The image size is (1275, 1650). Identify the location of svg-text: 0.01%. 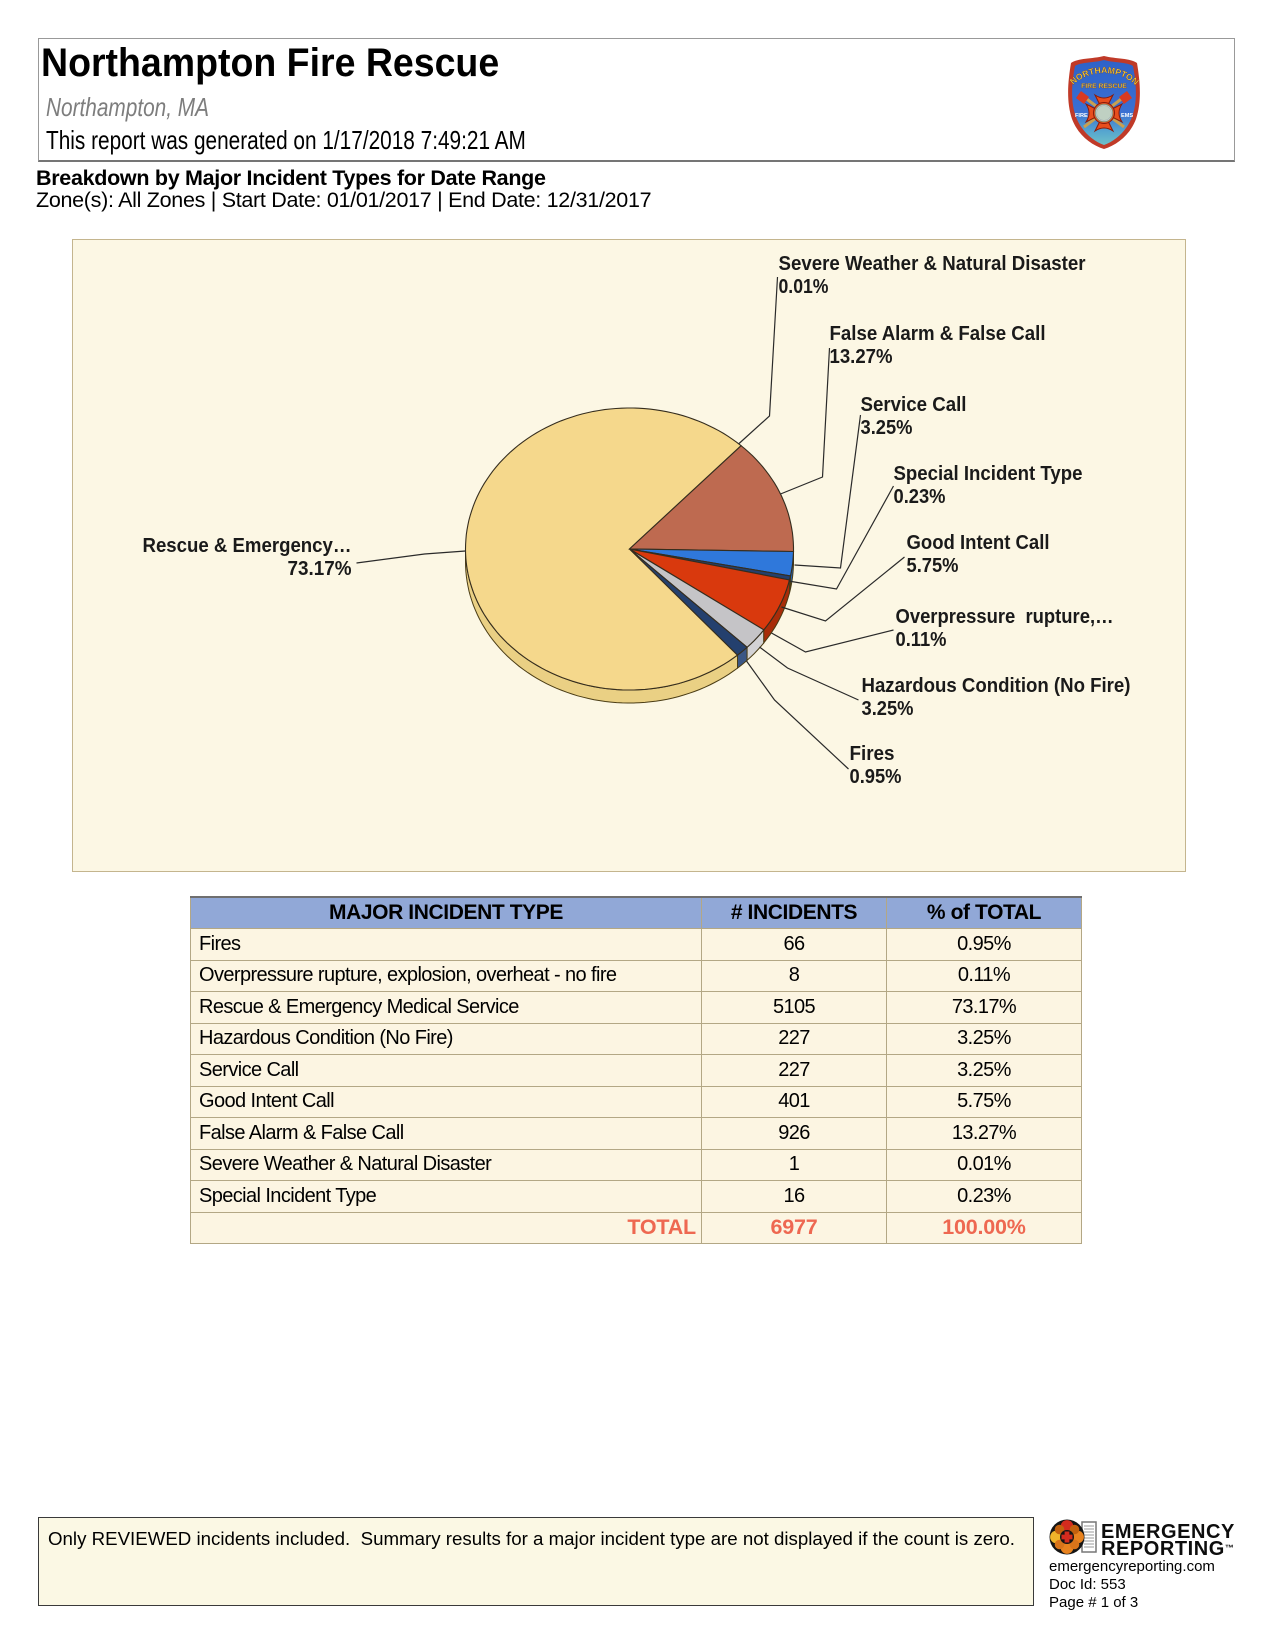
(804, 286).